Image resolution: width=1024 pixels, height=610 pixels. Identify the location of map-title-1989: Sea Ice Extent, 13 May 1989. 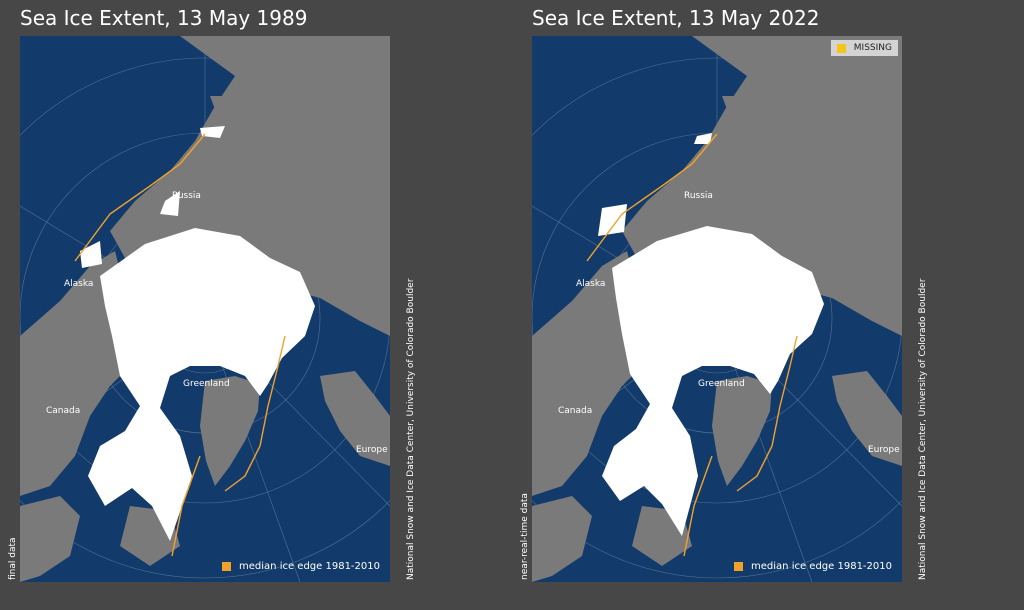
(164, 18).